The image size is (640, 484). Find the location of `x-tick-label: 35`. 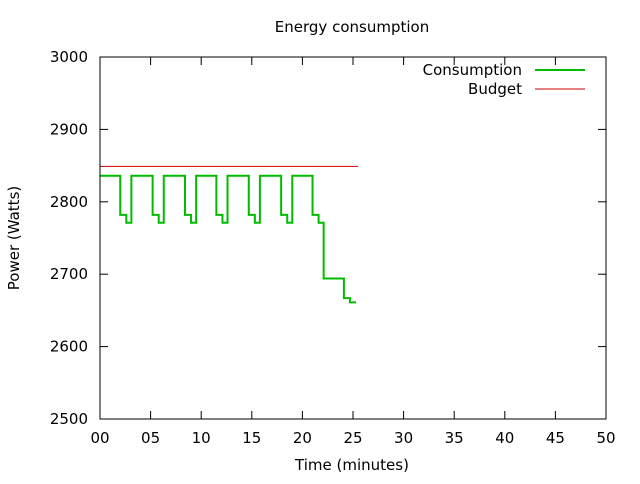

x-tick-label: 35 is located at coordinates (454, 438).